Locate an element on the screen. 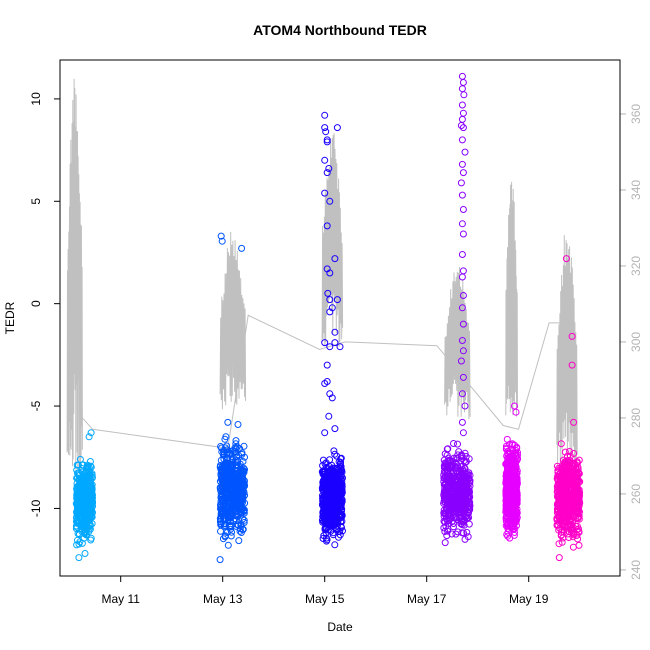 The width and height of the screenshot is (650, 650). y2-tick-label: 300 is located at coordinates (636, 342).